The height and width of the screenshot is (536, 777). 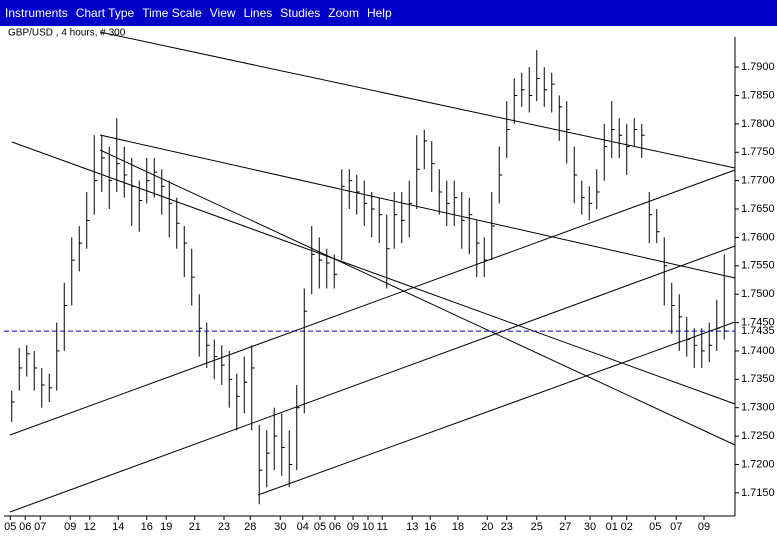 I want to click on y-tick-label: 1.7750, so click(x=758, y=152).